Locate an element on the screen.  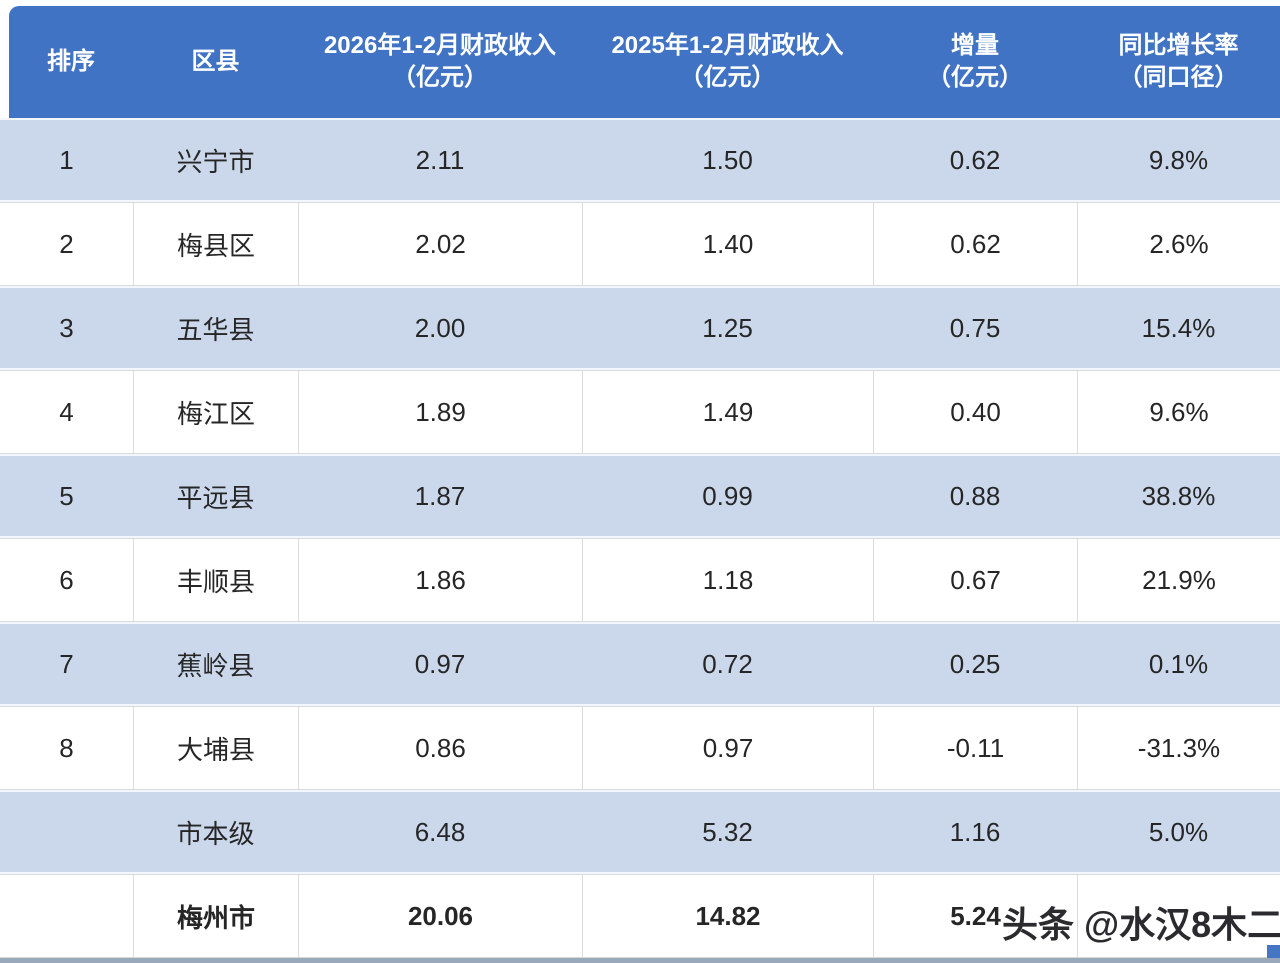
corner-mark is located at coordinates (1273, 951).